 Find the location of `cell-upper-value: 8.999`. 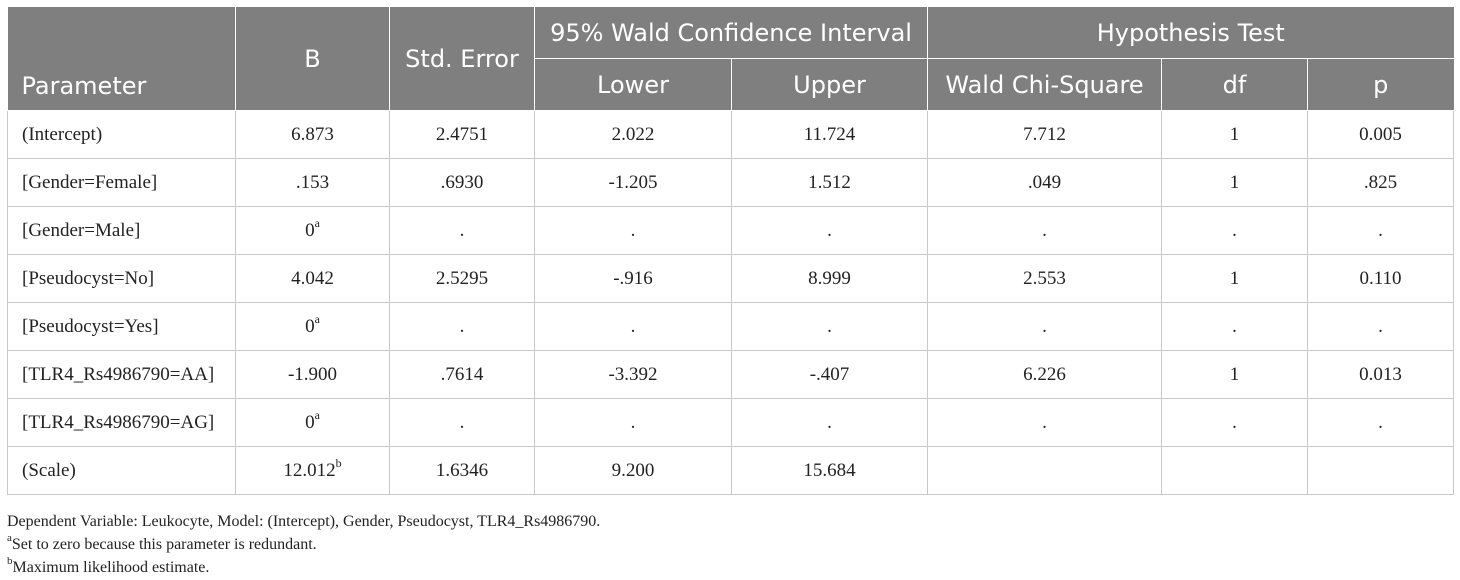

cell-upper-value: 8.999 is located at coordinates (829, 278).